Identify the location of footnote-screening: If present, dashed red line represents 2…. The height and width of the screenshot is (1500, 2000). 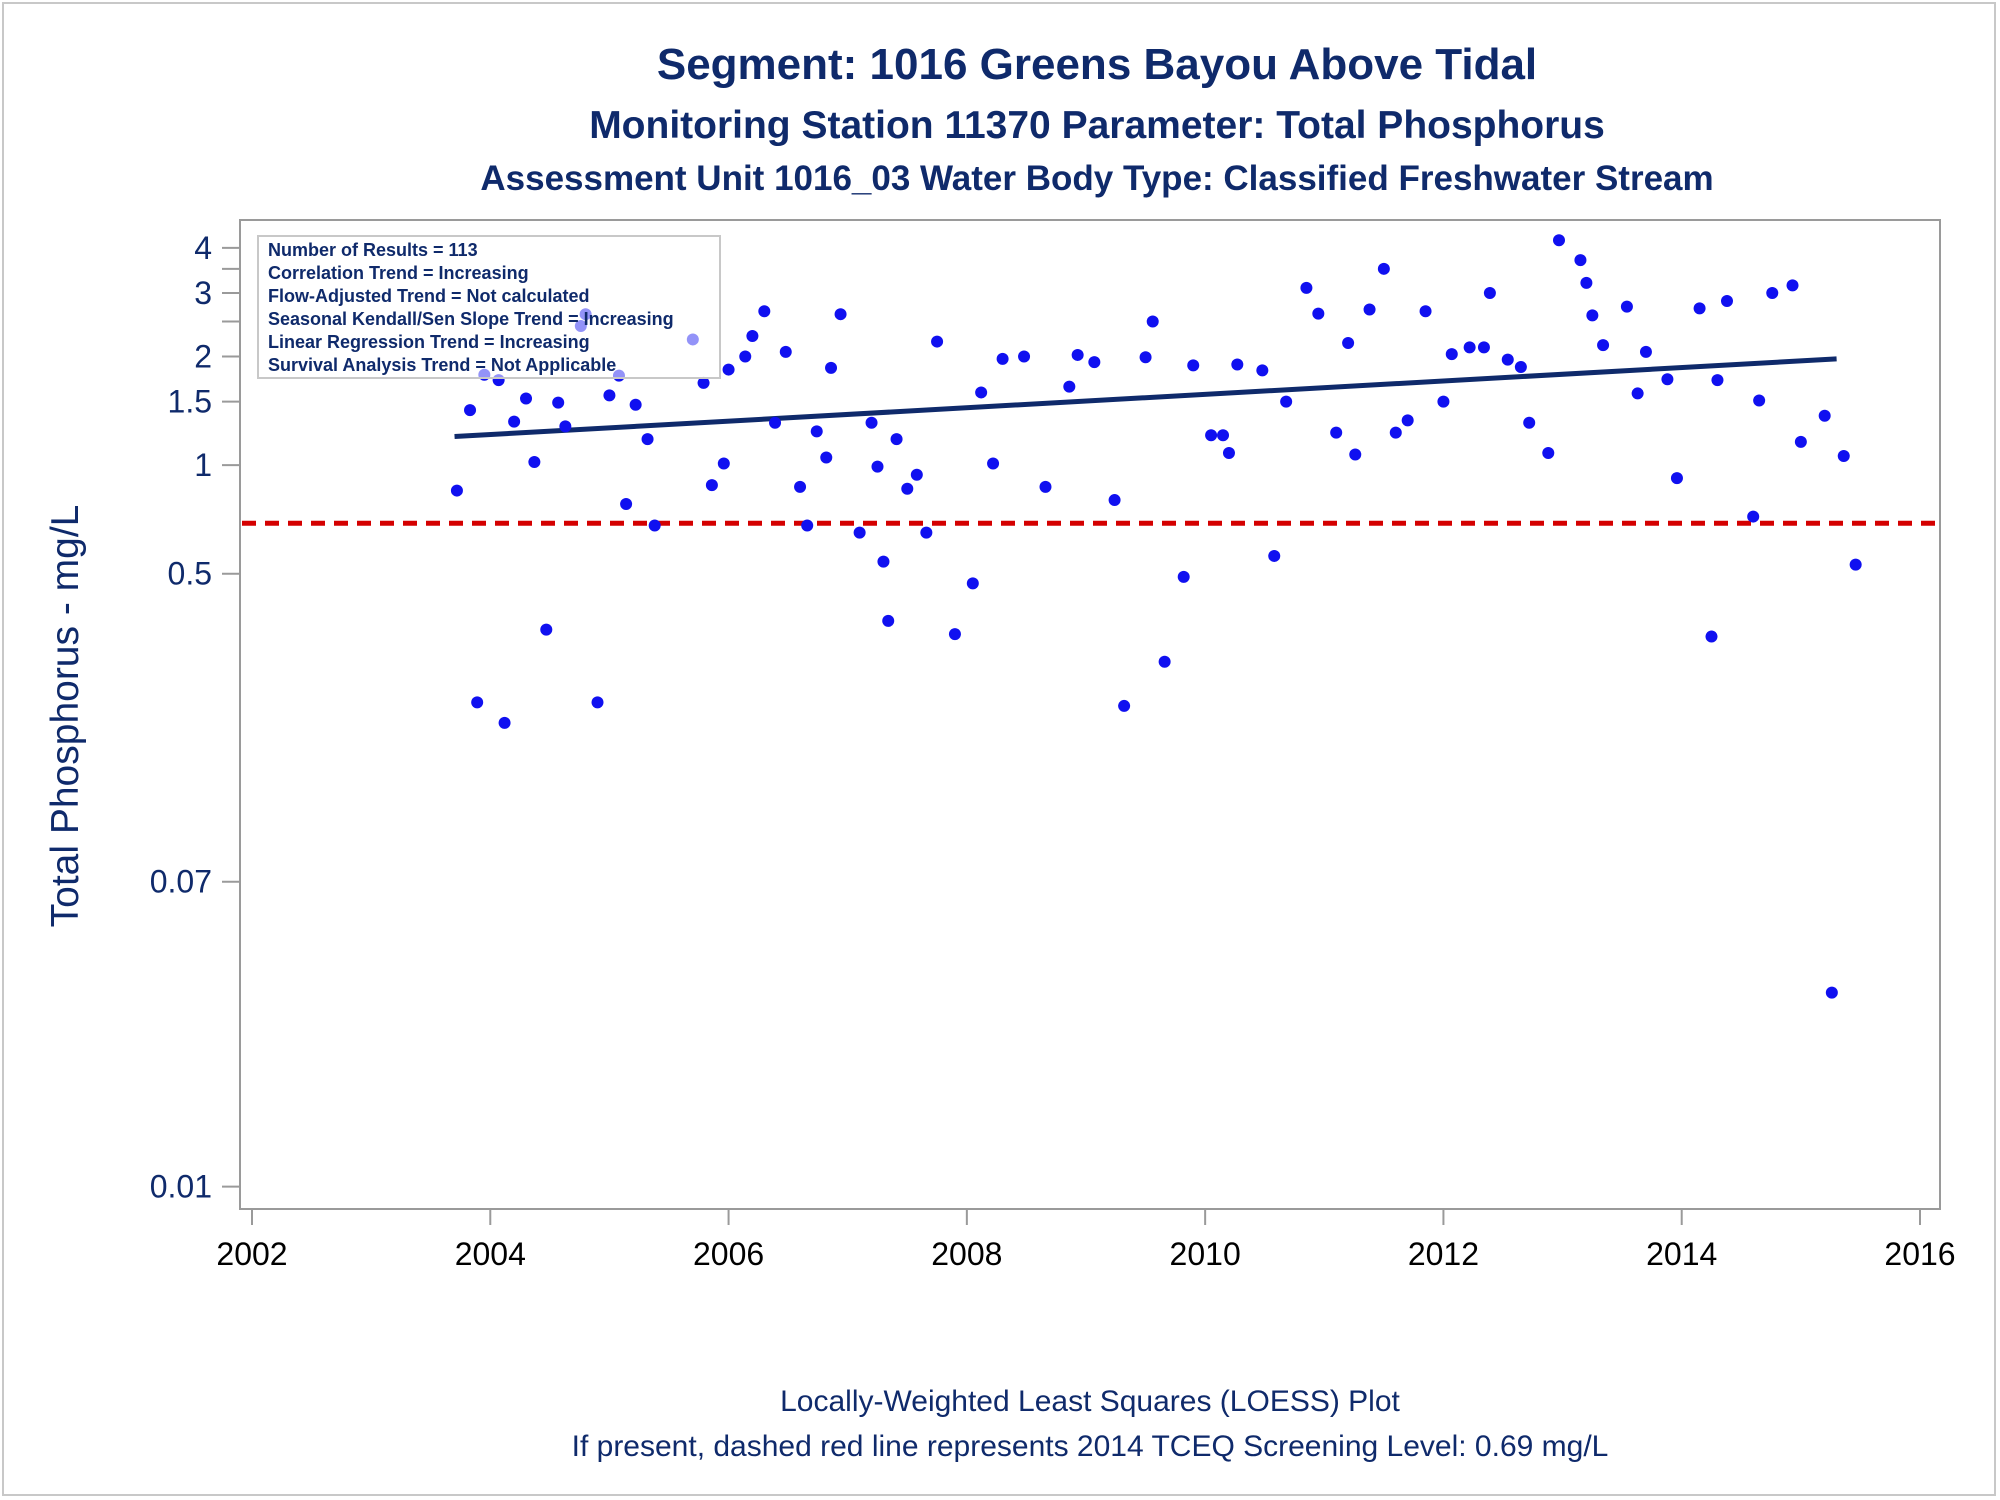
(1090, 1446).